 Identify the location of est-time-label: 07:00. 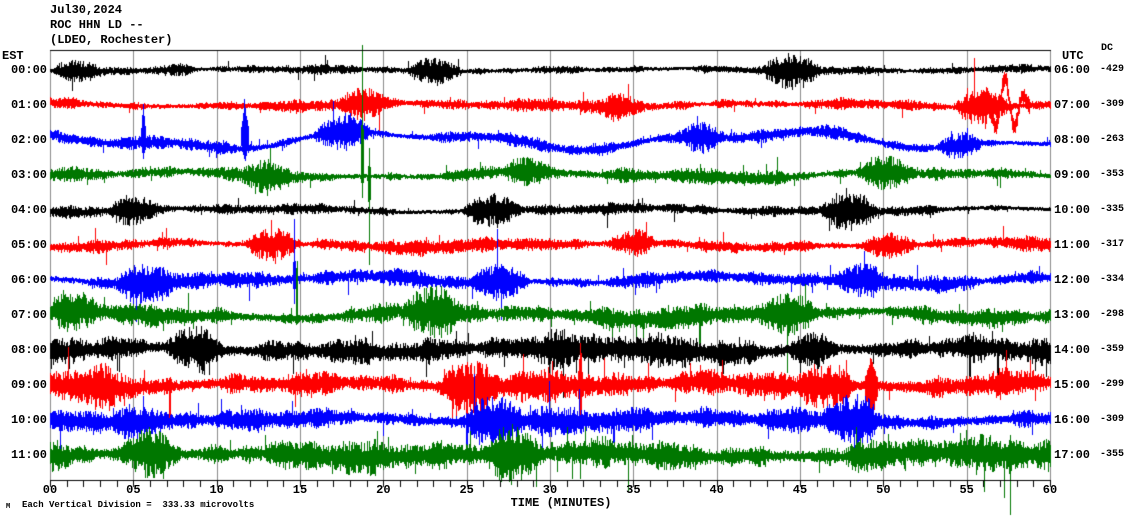
(28, 315).